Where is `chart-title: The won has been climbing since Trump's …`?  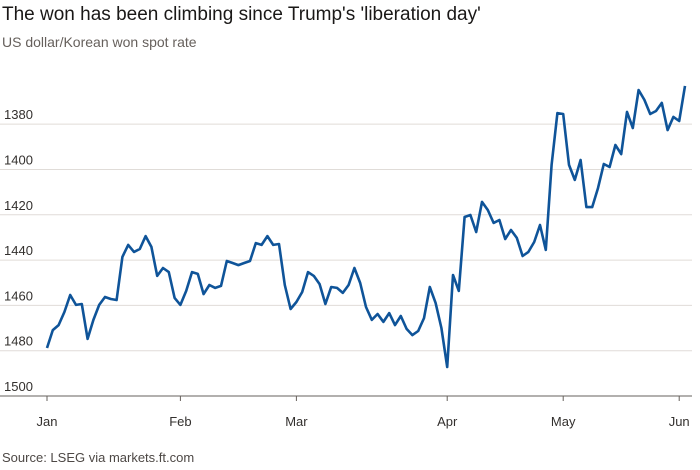 chart-title: The won has been climbing since Trump's … is located at coordinates (241, 14).